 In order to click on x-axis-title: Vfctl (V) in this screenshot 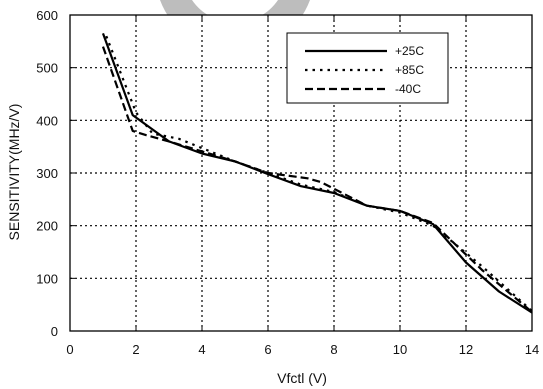, I will do `click(302, 378)`.